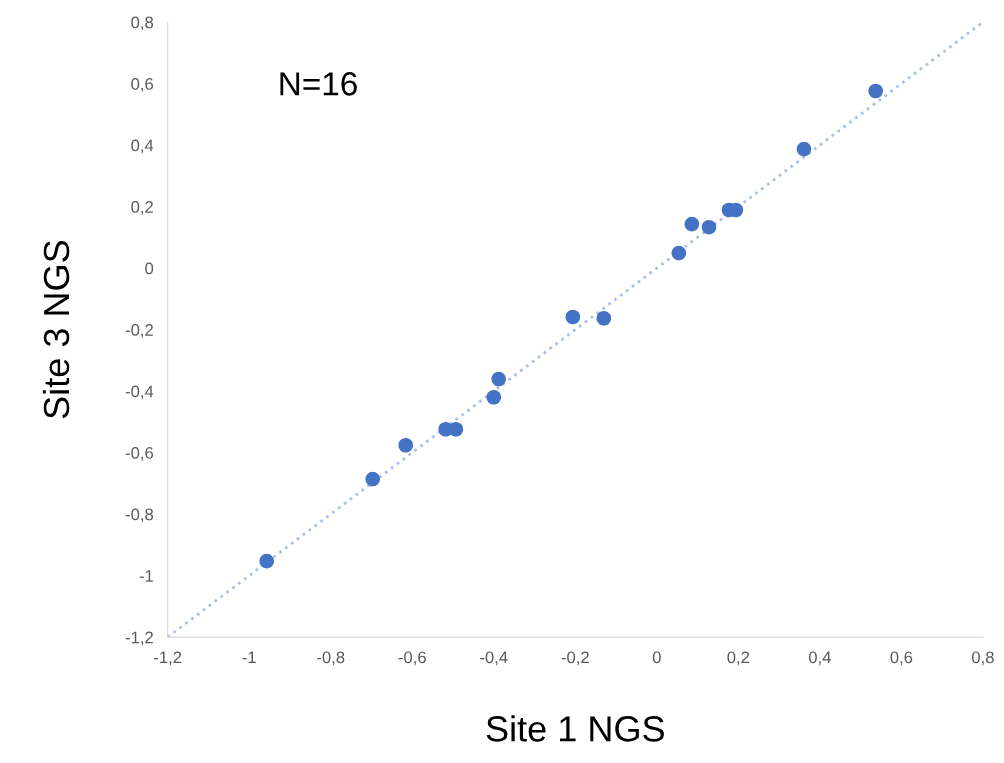  Describe the element at coordinates (819, 658) in the screenshot. I see `x-tick-label: 0,4` at that location.